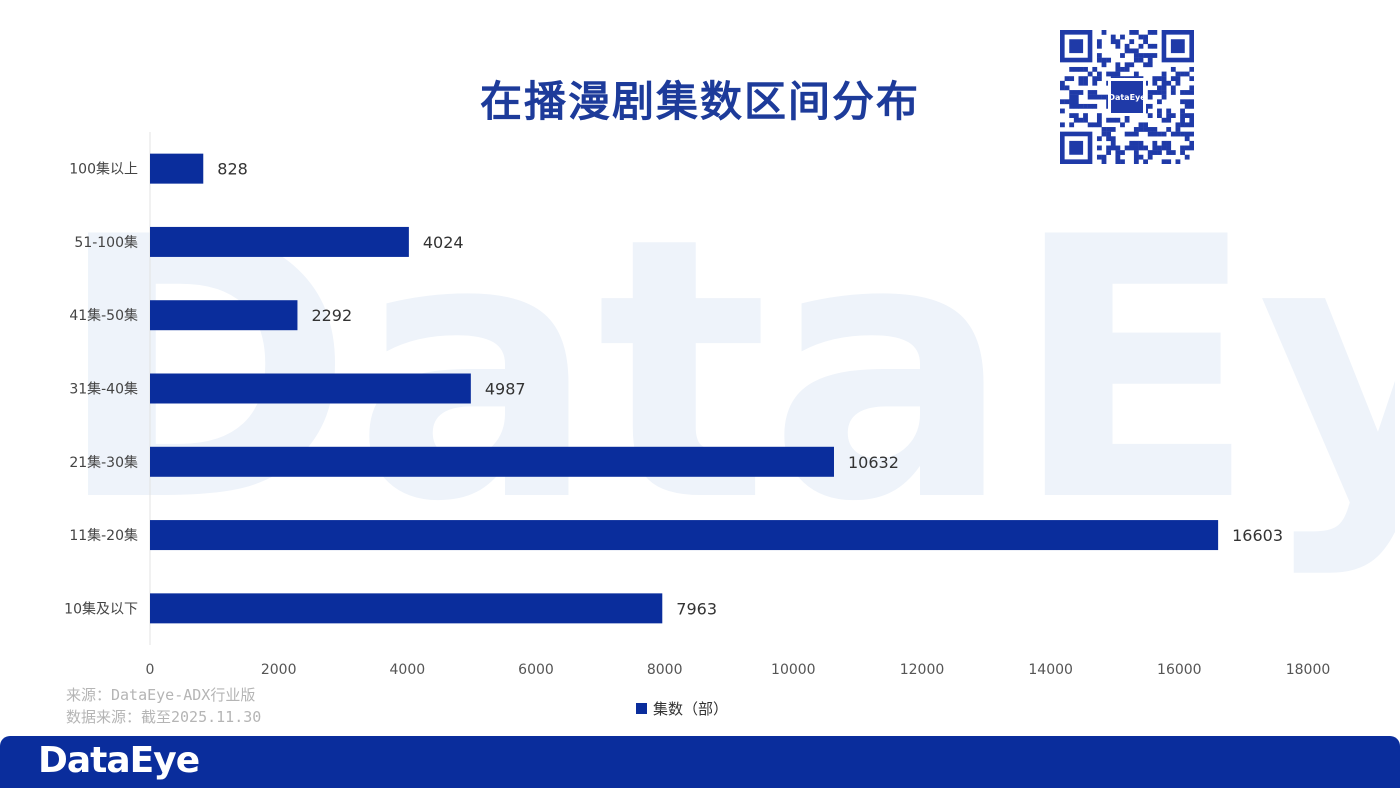 This screenshot has width=1400, height=788. What do you see at coordinates (1308, 670) in the screenshot?
I see `x-tick-label: 18000` at bounding box center [1308, 670].